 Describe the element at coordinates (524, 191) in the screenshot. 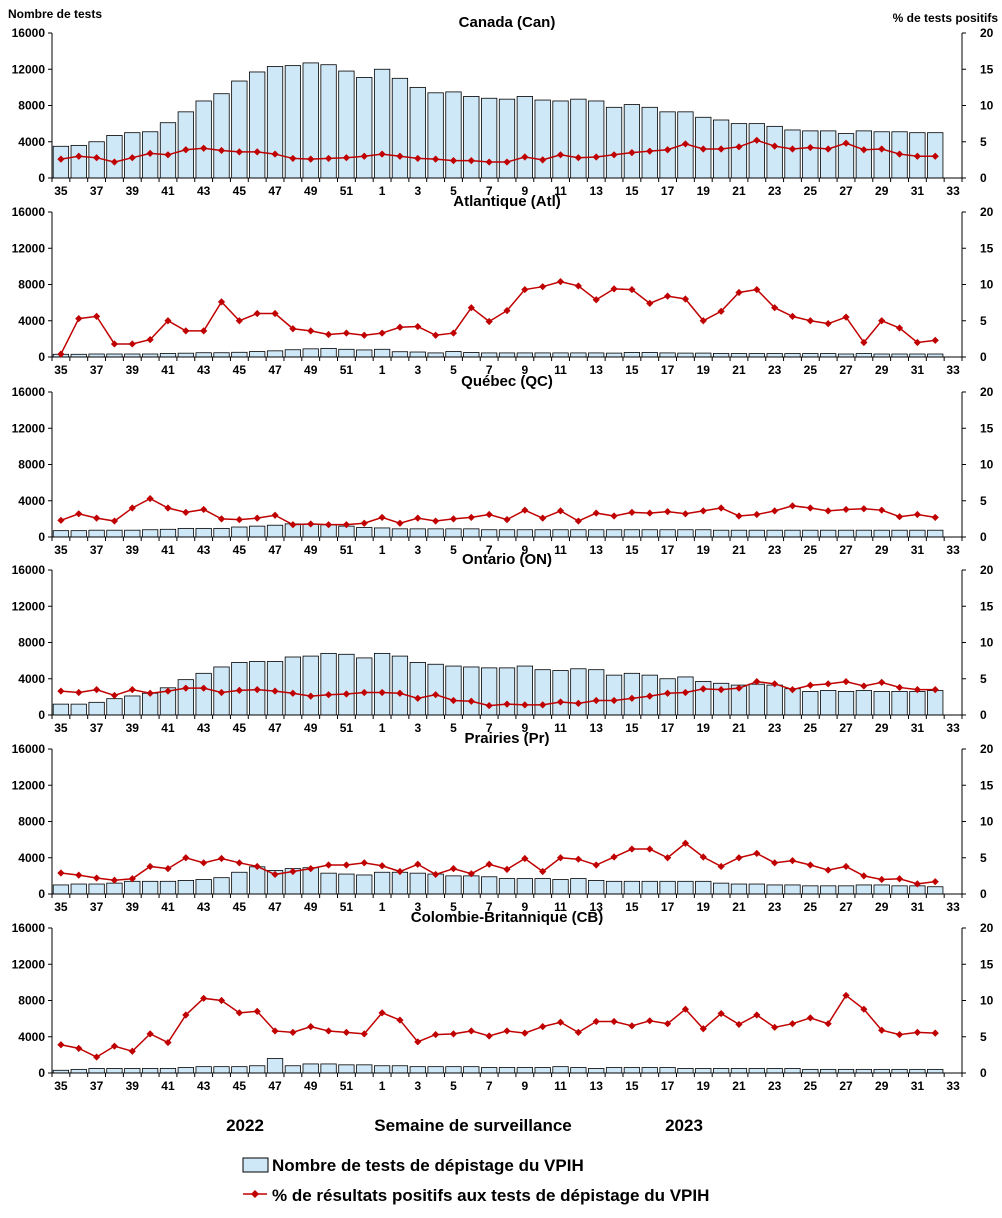

I see `x-tick-label: 9` at that location.